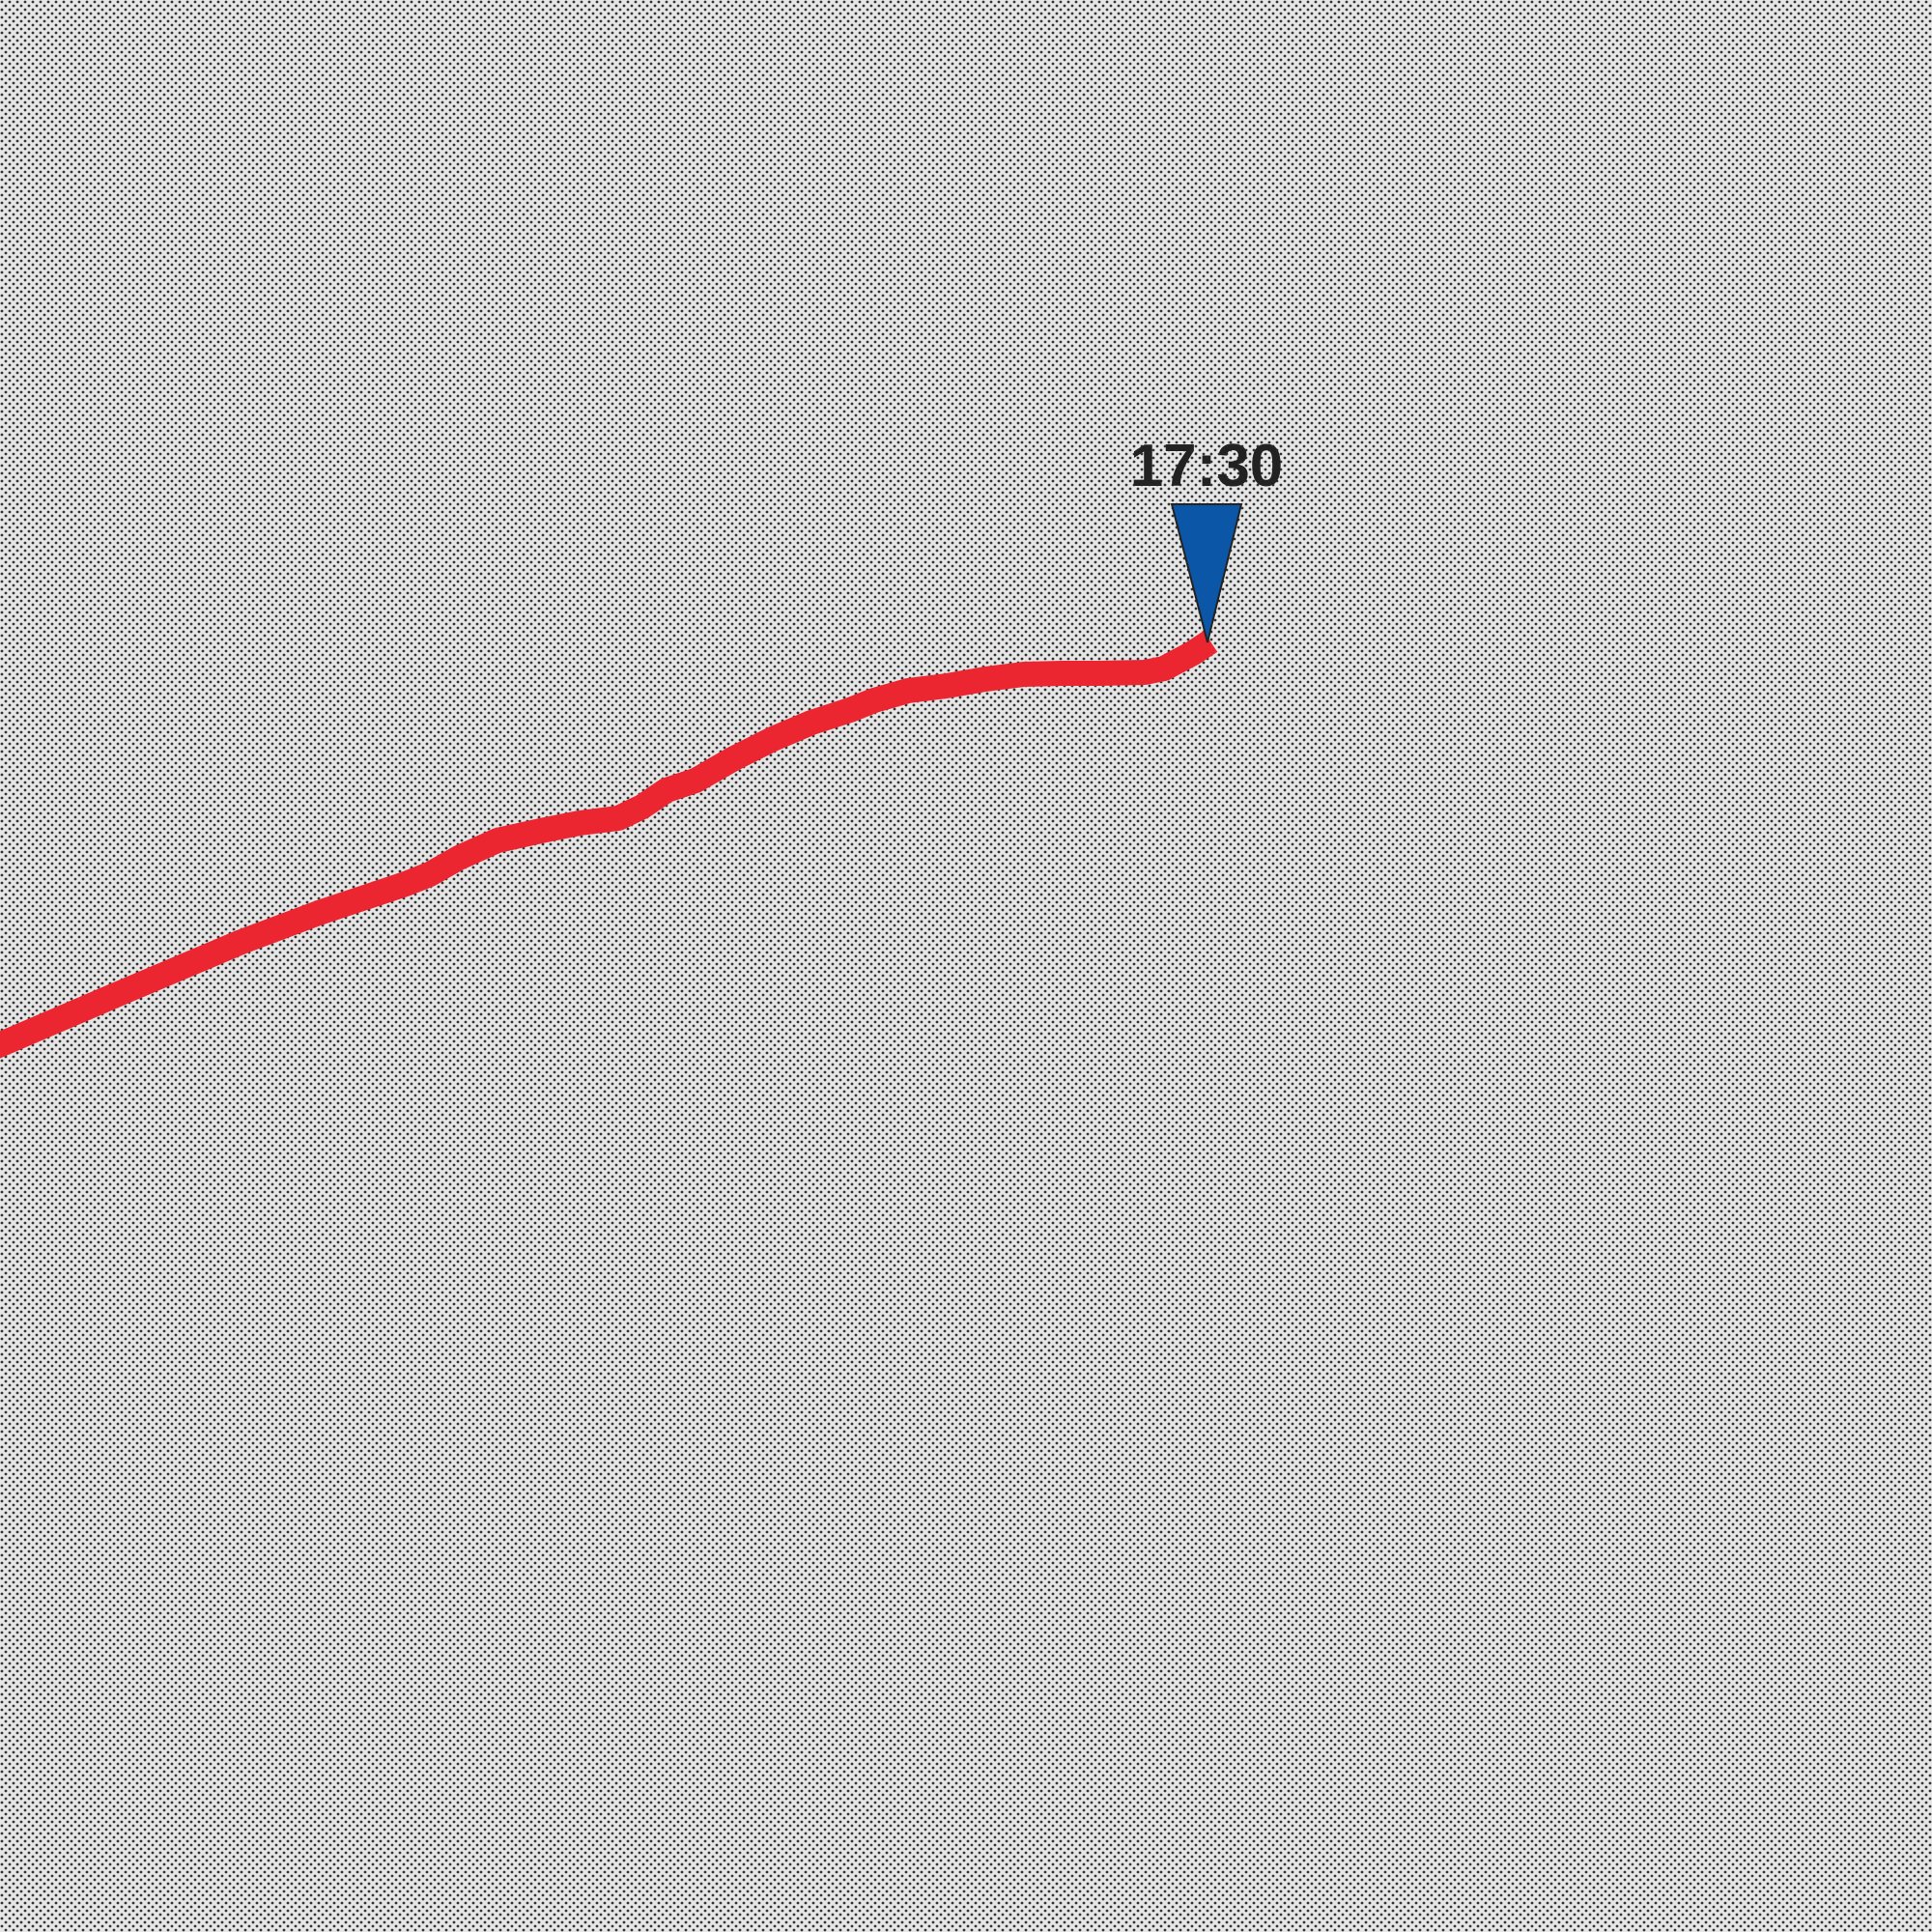  What do you see at coordinates (1206, 573) in the screenshot?
I see `triangle-pointer-icon` at bounding box center [1206, 573].